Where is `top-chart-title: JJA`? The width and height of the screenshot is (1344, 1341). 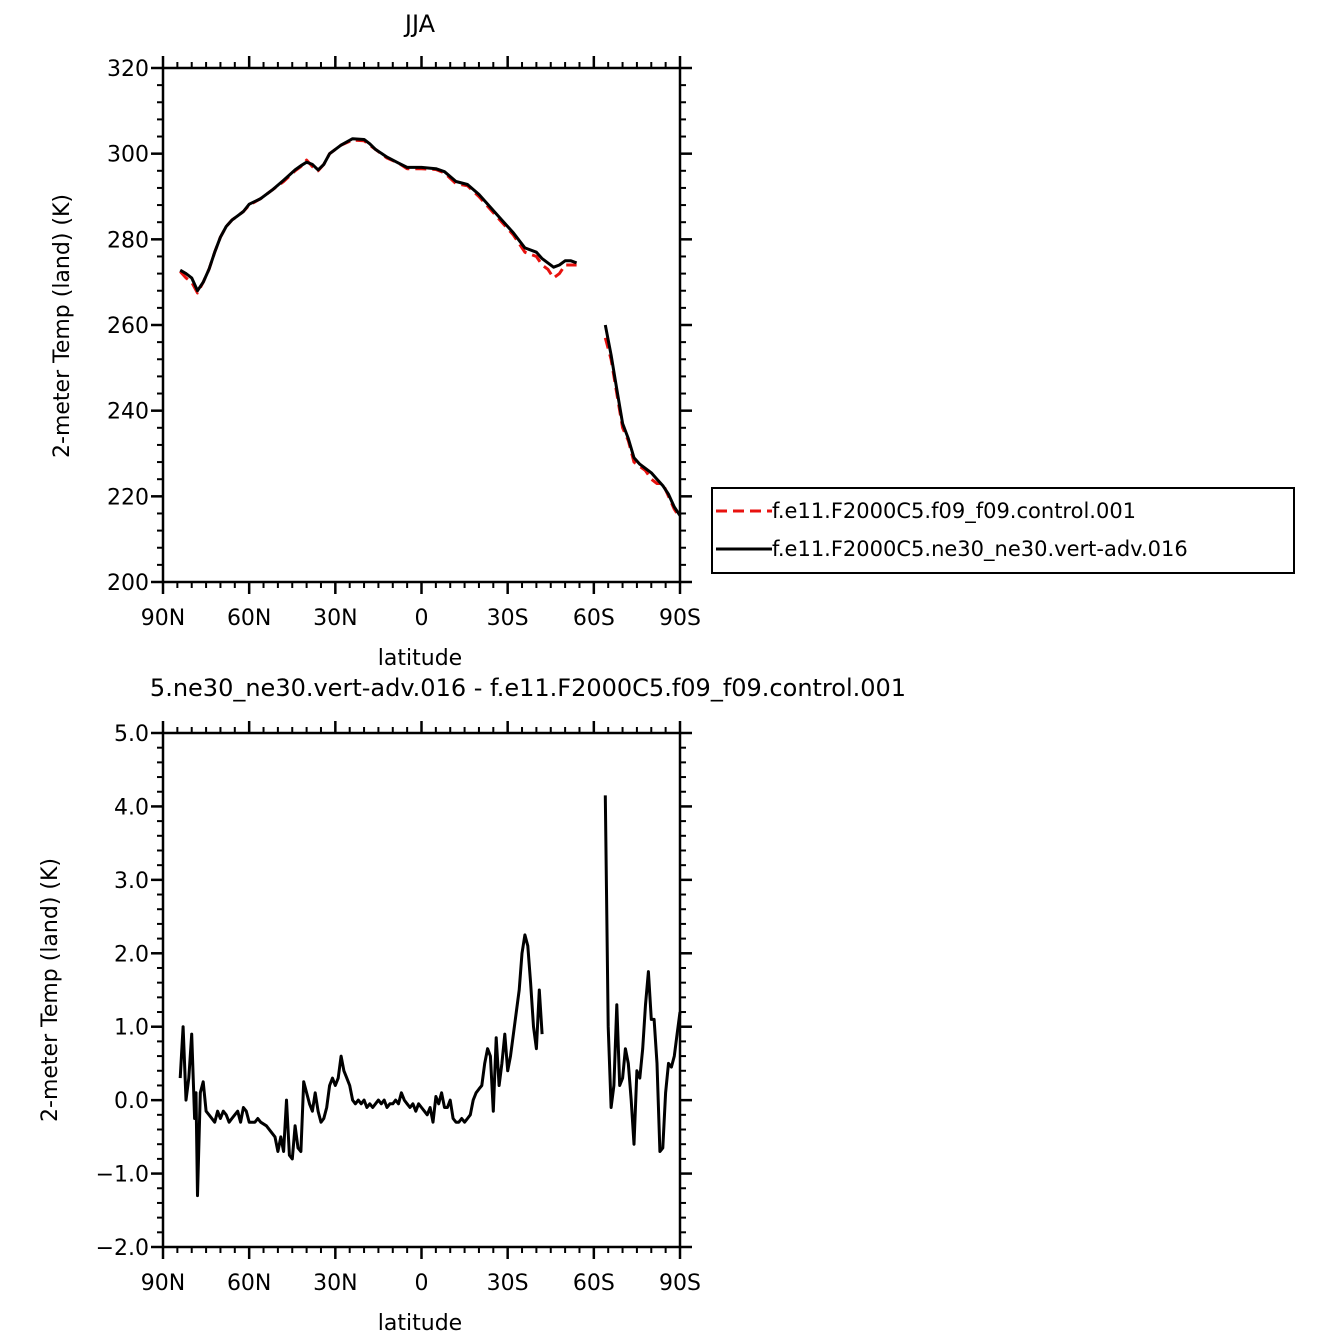 top-chart-title: JJA is located at coordinates (419, 24).